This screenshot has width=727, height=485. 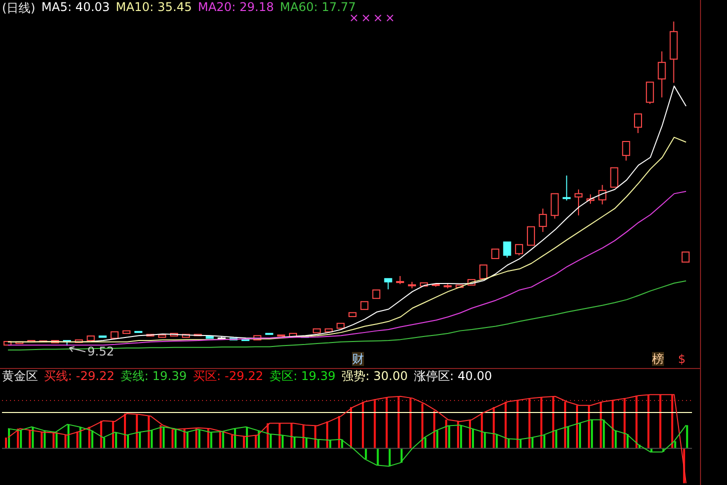 I want to click on text: 财, so click(x=358, y=359).